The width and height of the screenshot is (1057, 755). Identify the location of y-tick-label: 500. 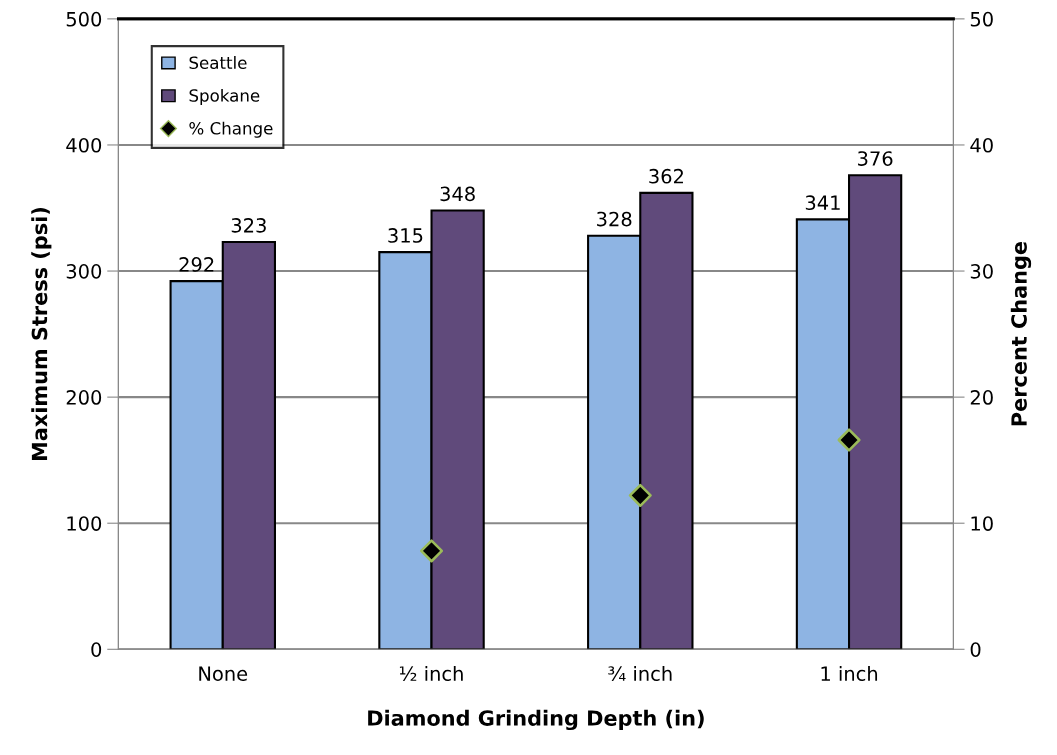
(84, 19).